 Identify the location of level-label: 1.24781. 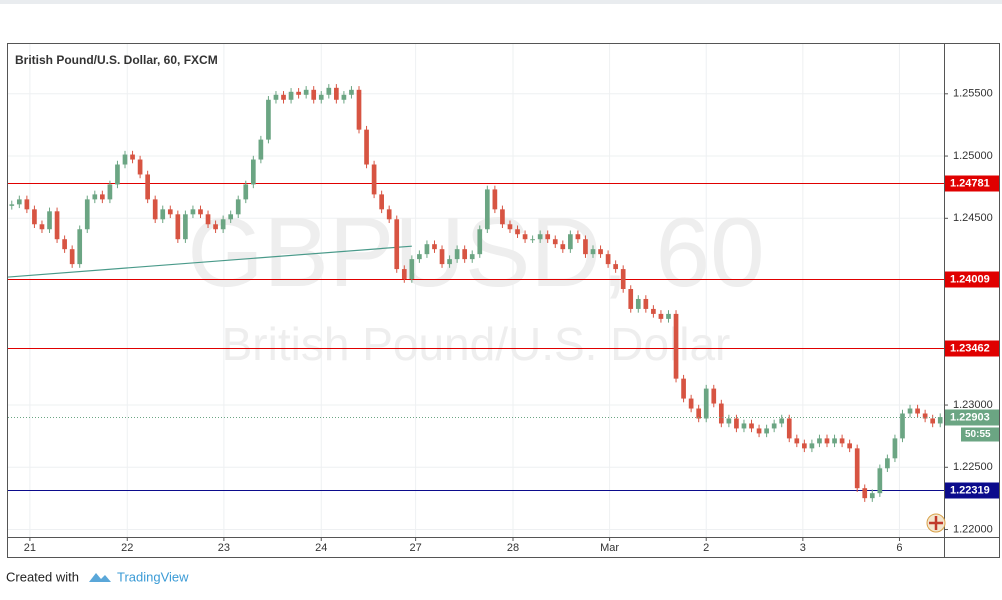
(970, 183).